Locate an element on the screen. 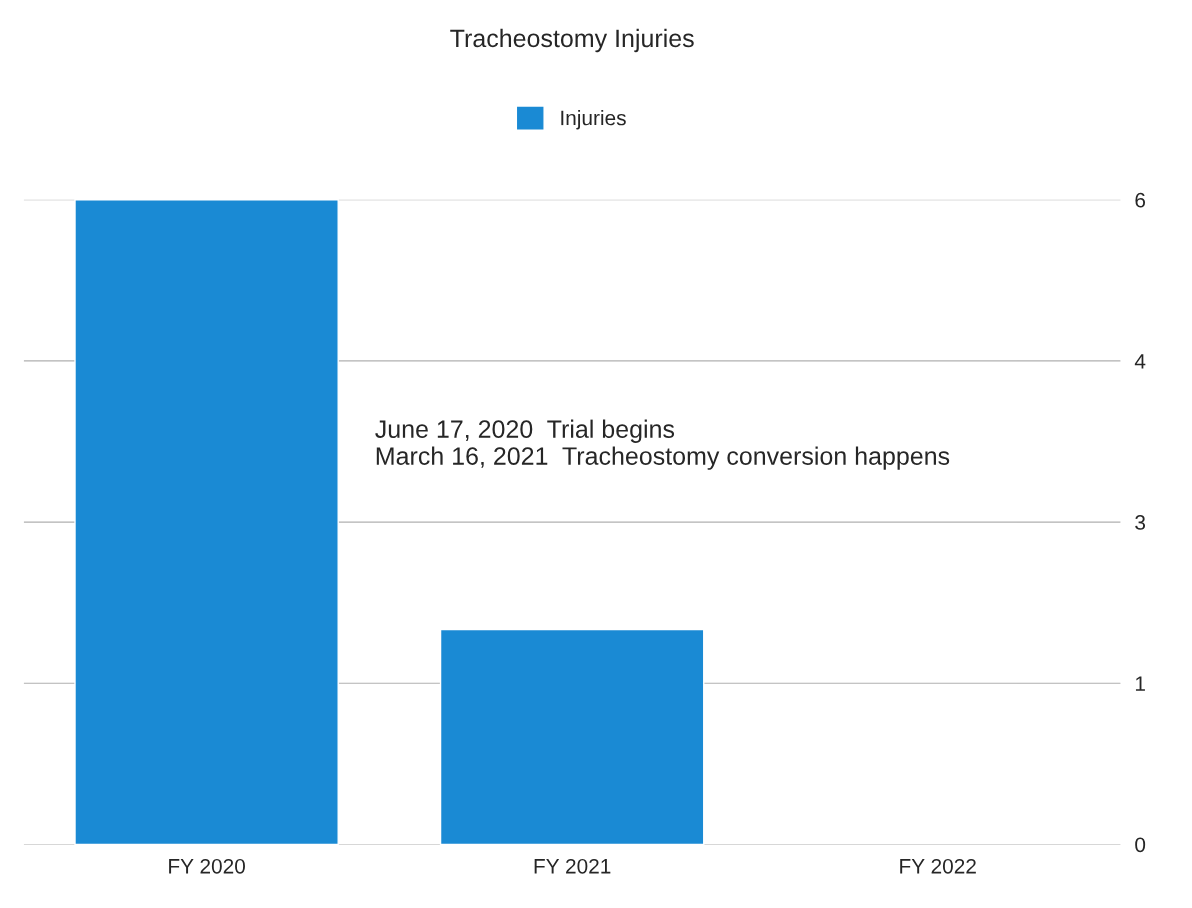 This screenshot has width=1192, height=908. y-tick-label: 1 is located at coordinates (1140, 683).